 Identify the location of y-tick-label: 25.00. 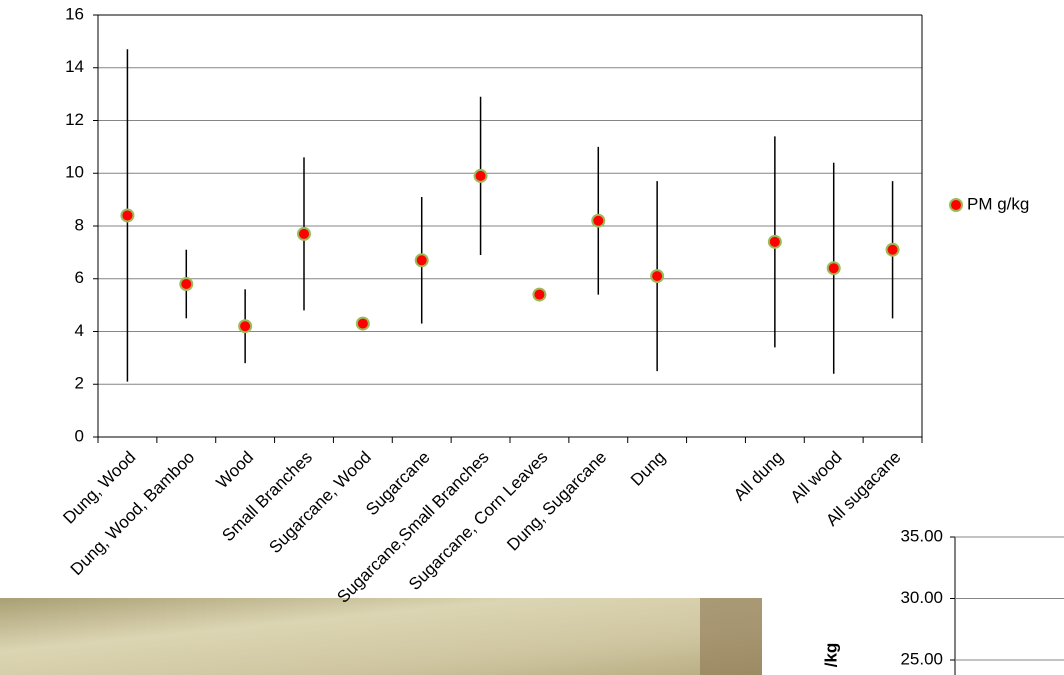
(921, 658).